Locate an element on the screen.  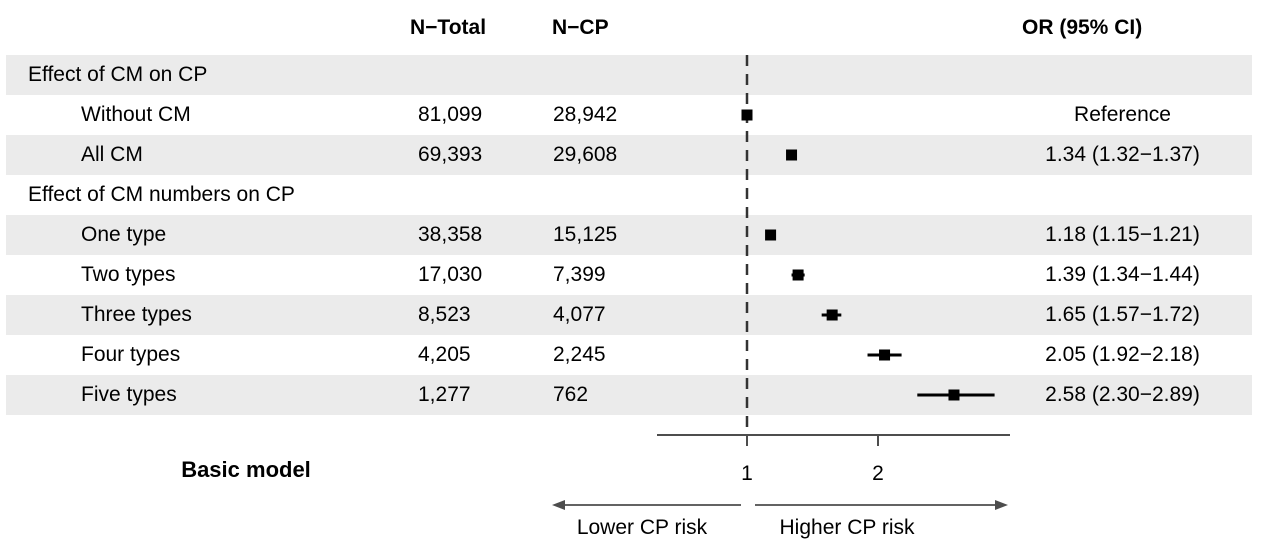
section-row: Effect of CM numbers on CP is located at coordinates (629, 195).